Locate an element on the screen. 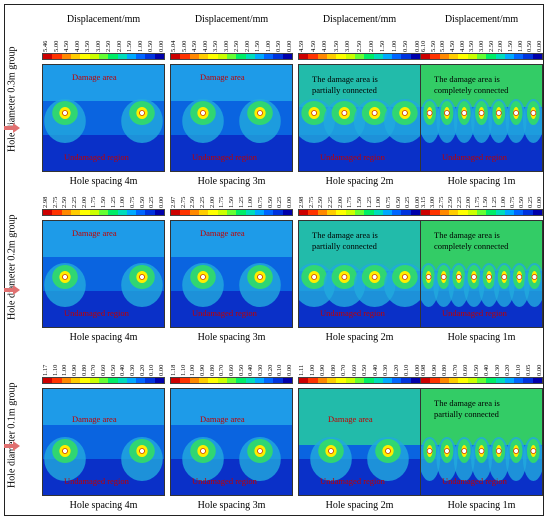 This screenshot has height=522, width=550. colorbar-tick-label: 5.04 is located at coordinates (173, 46).